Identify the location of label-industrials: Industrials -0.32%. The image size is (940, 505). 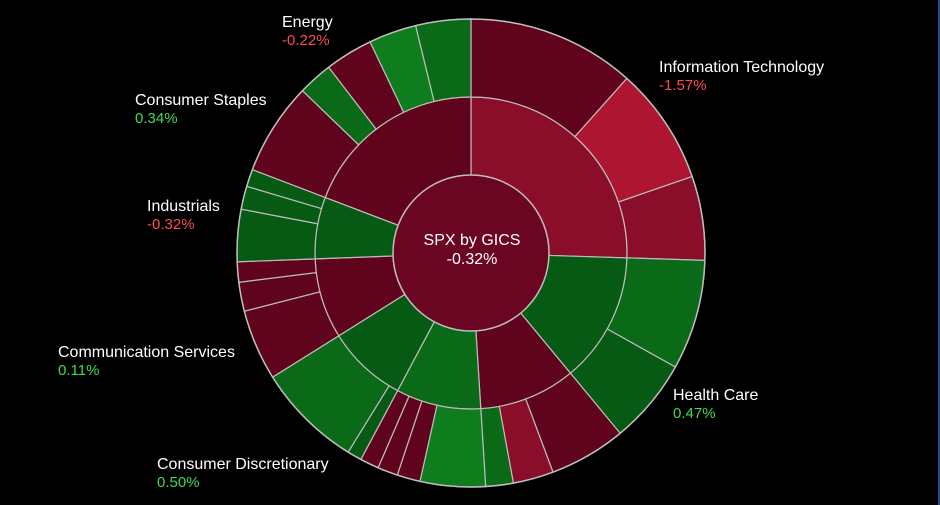
(183, 216).